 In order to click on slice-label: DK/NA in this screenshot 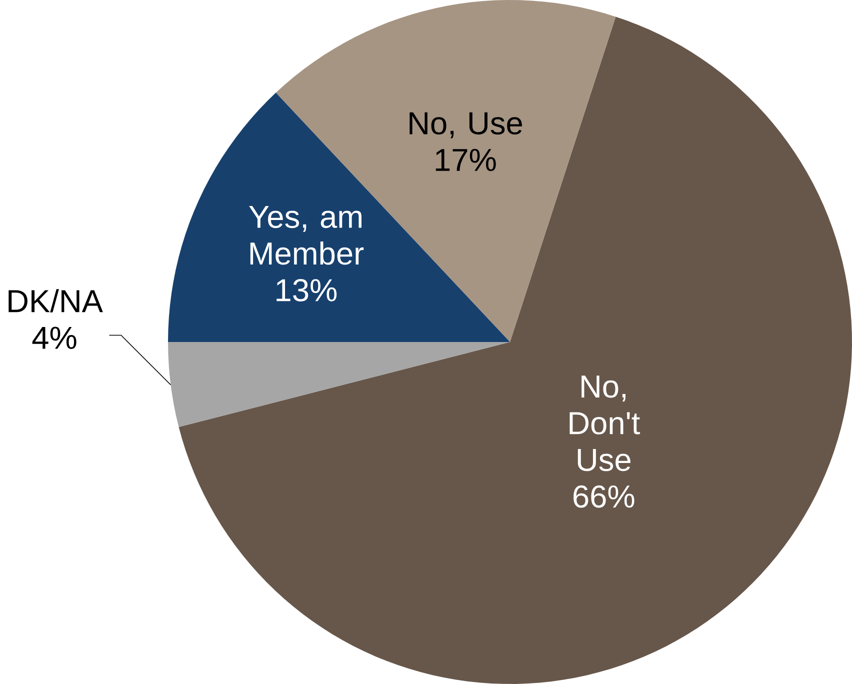, I will do `click(55, 300)`.